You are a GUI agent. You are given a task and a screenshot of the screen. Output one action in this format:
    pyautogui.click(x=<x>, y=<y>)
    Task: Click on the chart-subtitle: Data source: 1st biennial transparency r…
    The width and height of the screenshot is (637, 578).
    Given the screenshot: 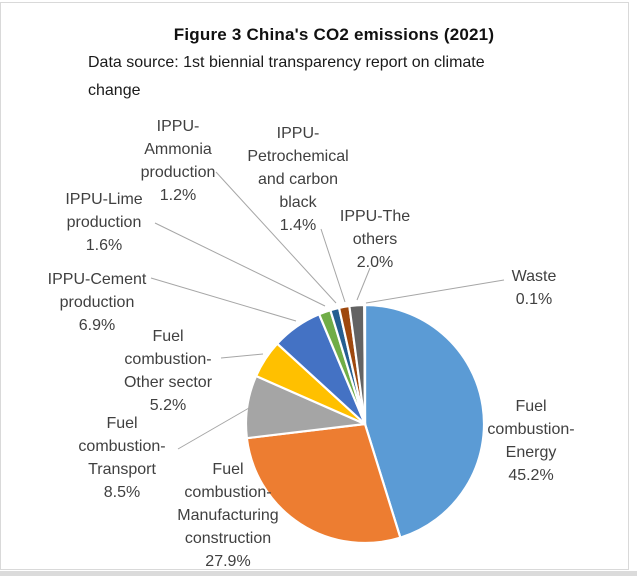 What is the action you would take?
    pyautogui.click(x=286, y=76)
    